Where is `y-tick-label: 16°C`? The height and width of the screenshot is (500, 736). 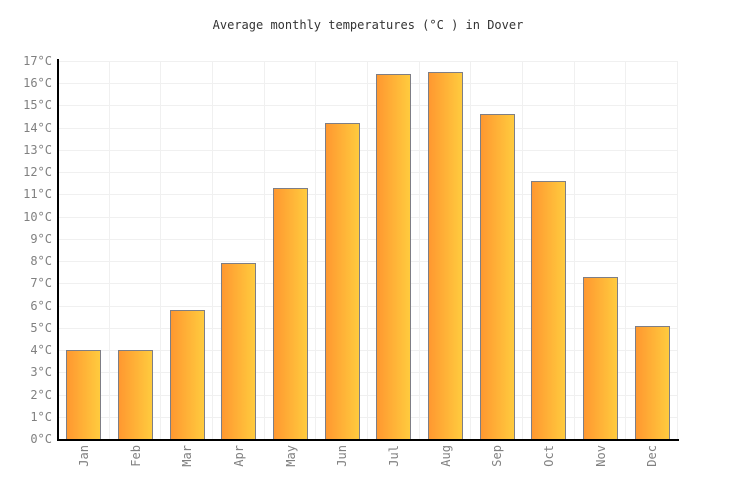
y-tick-label: 16°C is located at coordinates (37, 83).